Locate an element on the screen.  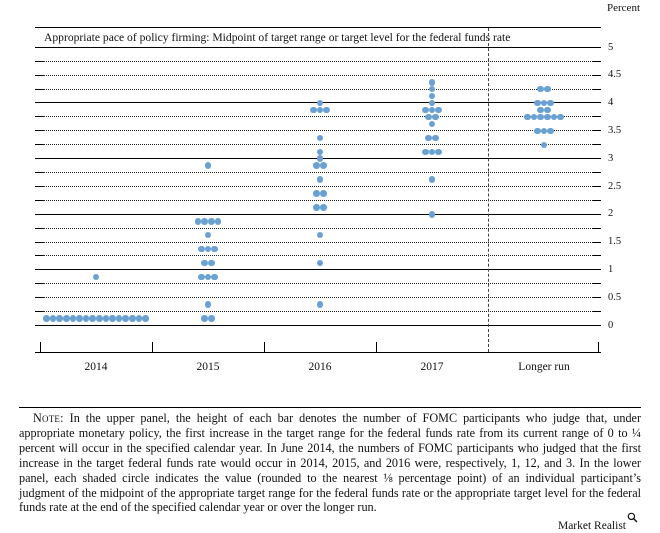
chart-top-border is located at coordinates (318, 27).